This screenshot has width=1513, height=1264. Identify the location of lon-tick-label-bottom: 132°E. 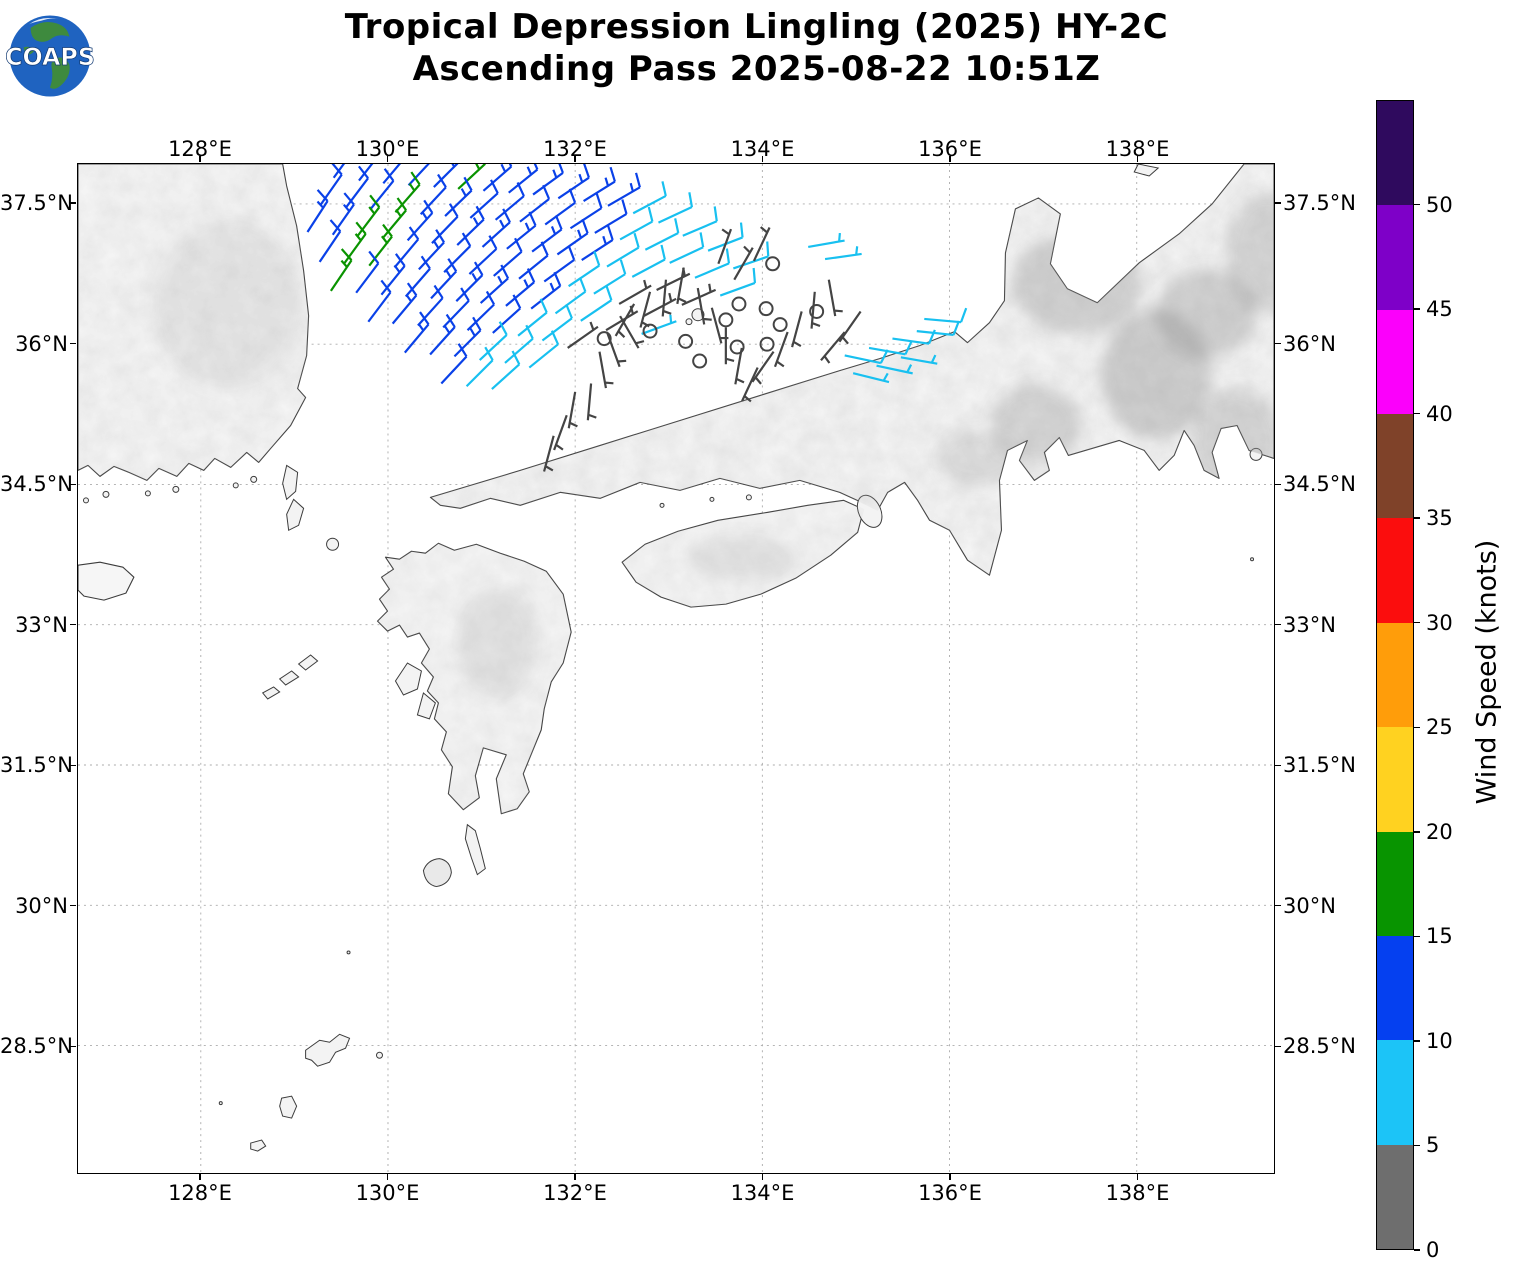
(575, 1193).